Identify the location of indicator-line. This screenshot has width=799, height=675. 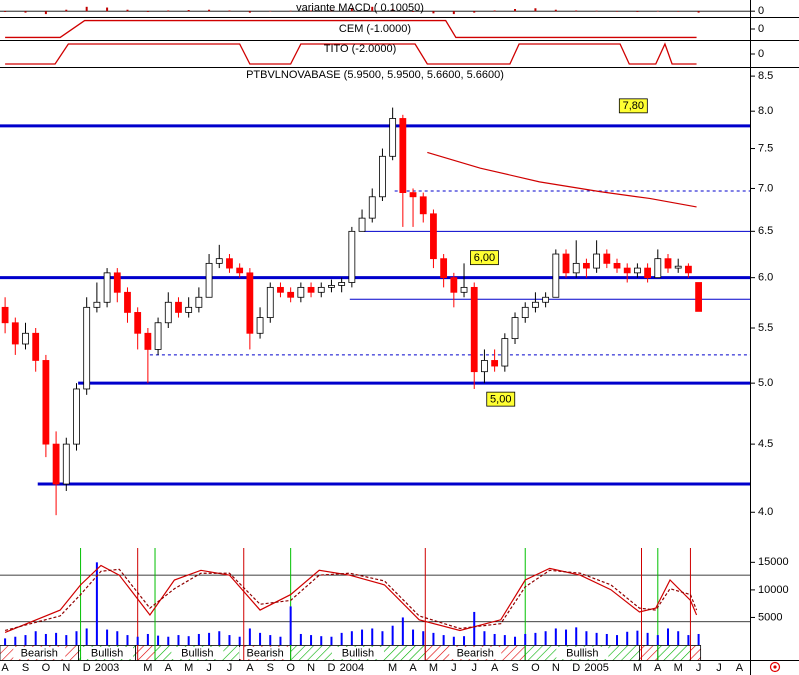
(351, 29).